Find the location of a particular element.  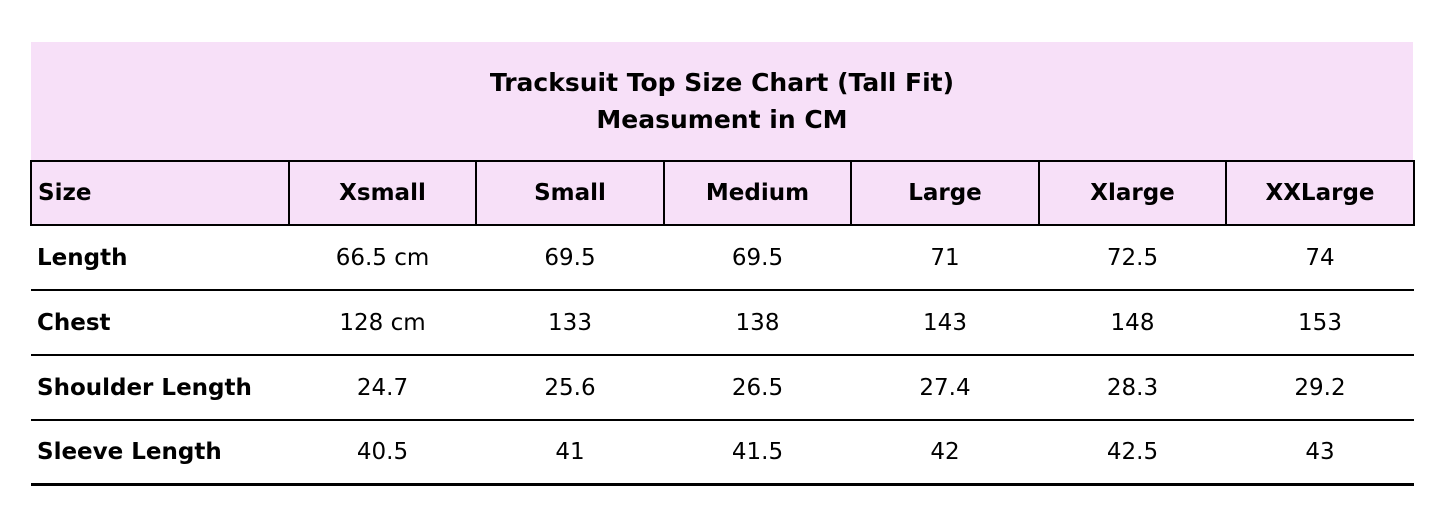

table-row-chest: Chest 128 cm 133 138 143 148 153 is located at coordinates (722, 323).